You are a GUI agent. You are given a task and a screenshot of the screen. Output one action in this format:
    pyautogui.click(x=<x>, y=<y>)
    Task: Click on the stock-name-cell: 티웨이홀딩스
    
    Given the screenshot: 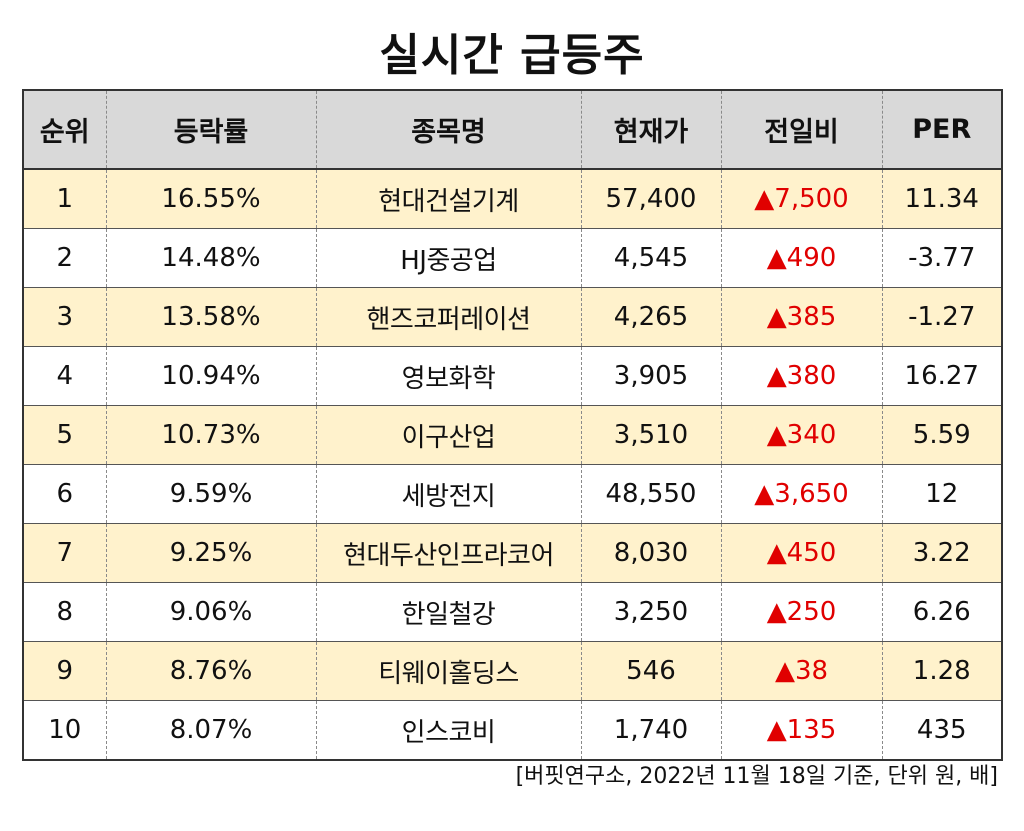 What is the action you would take?
    pyautogui.click(x=448, y=671)
    